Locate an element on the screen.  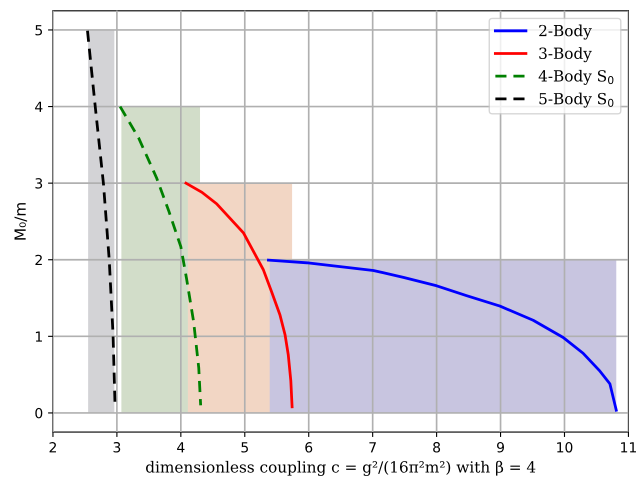
x-tick-label: 9 is located at coordinates (500, 447).